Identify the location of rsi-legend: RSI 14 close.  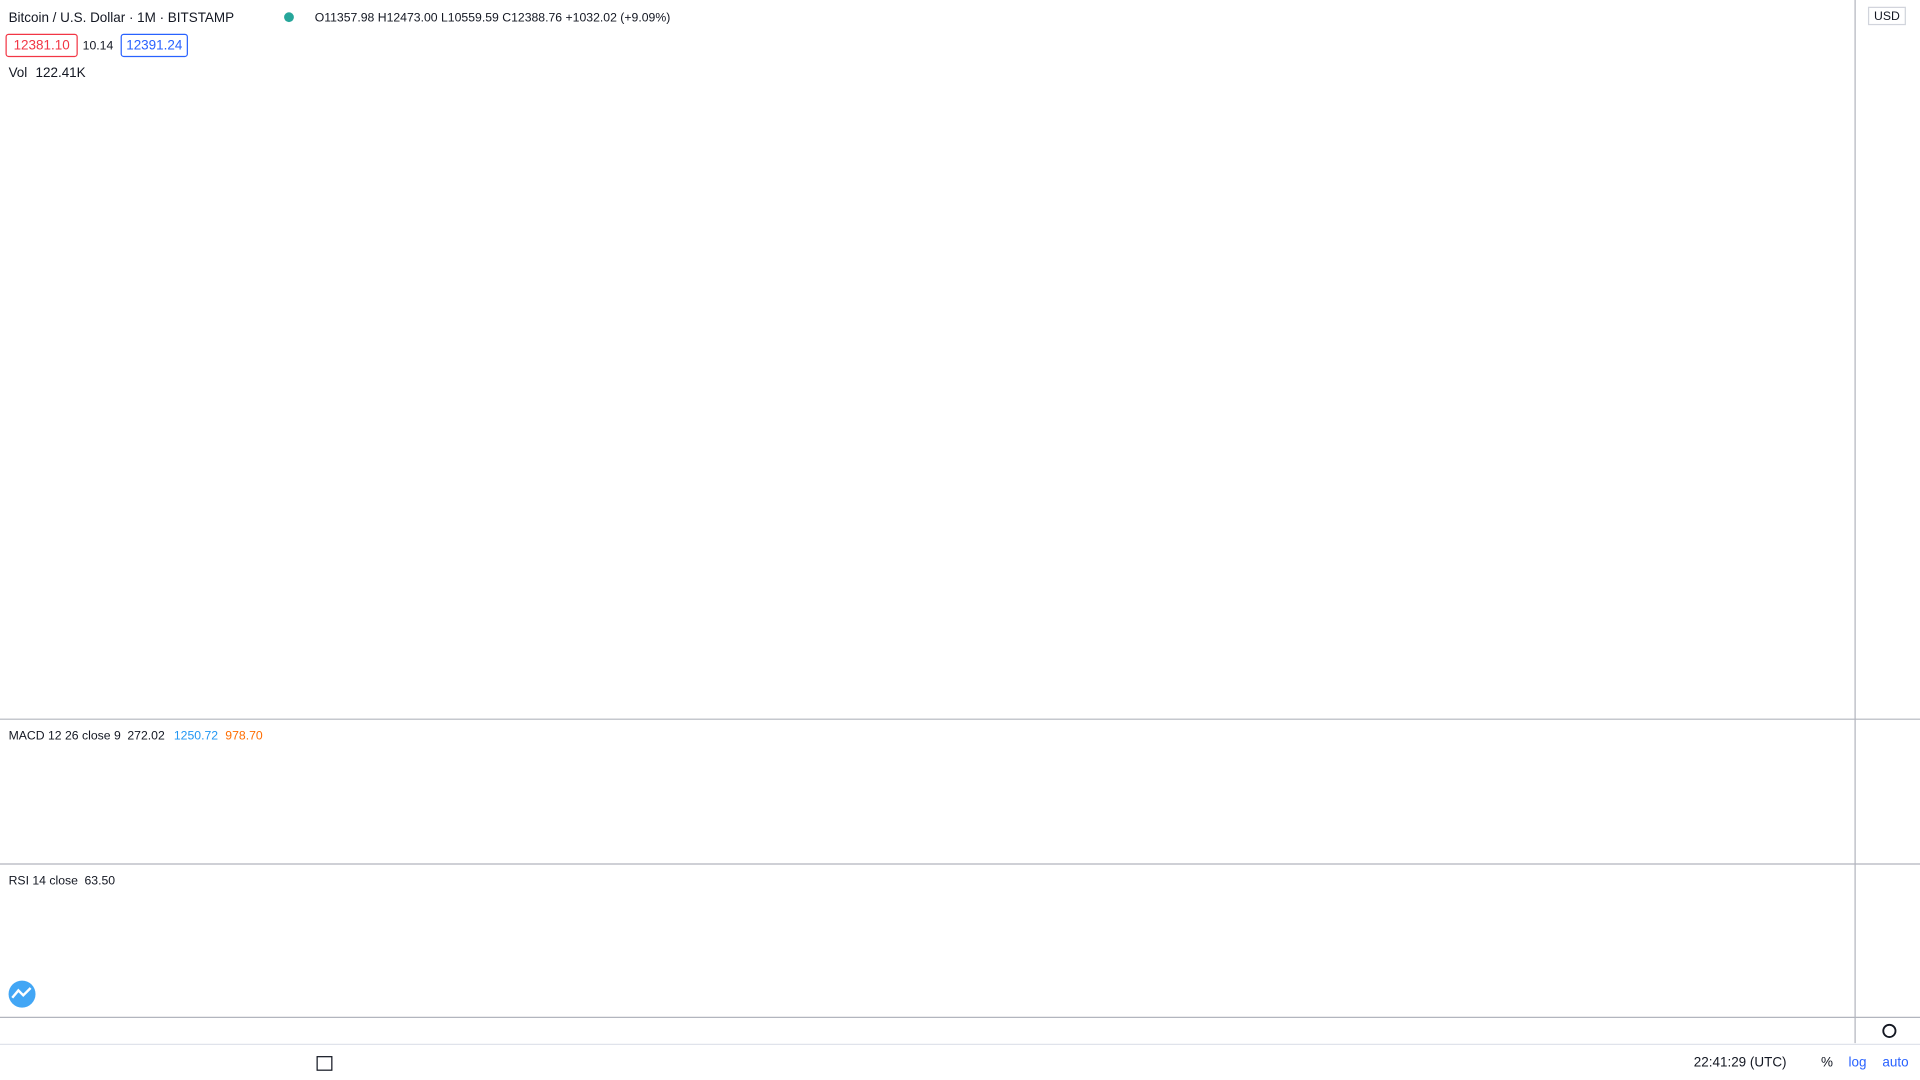
(44, 880).